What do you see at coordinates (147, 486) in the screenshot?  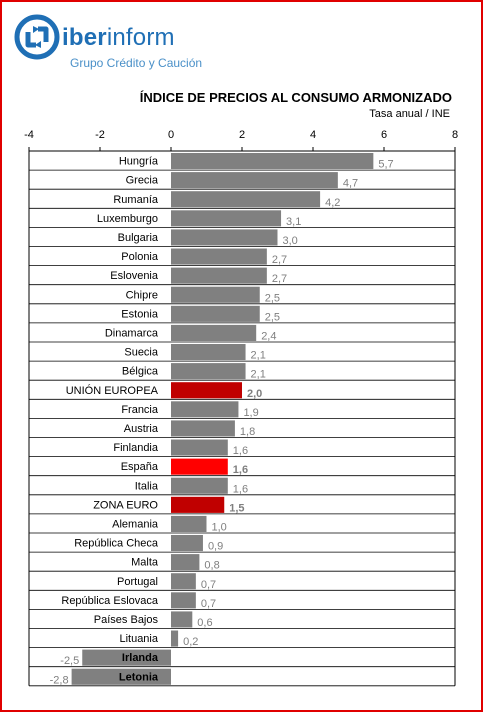 I see `category-label-italia: Italia` at bounding box center [147, 486].